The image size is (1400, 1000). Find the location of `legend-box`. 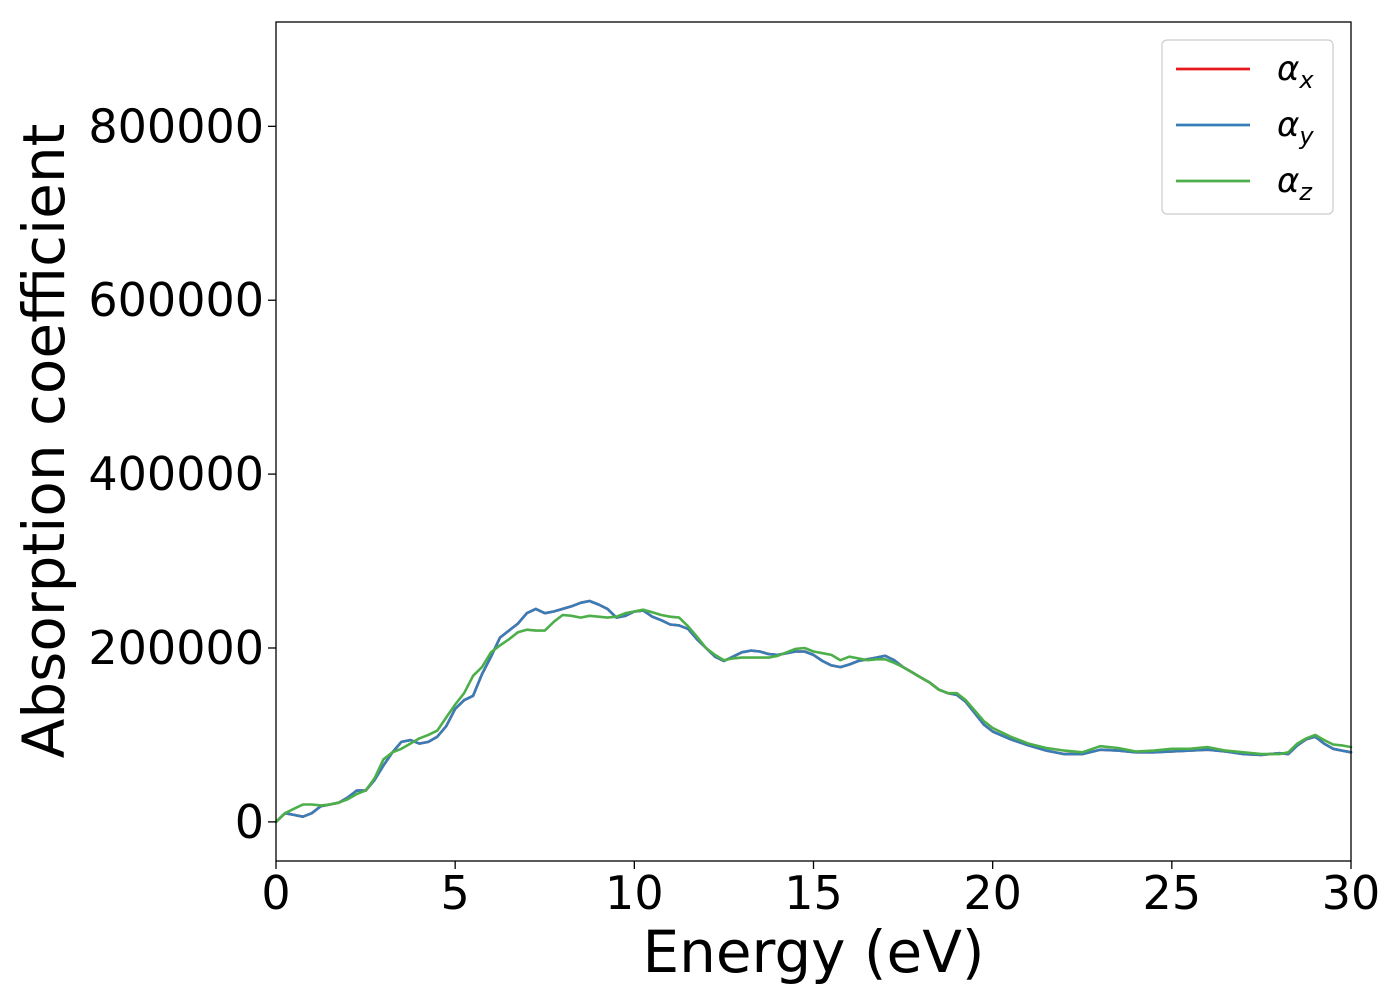

legend-box is located at coordinates (1247, 127).